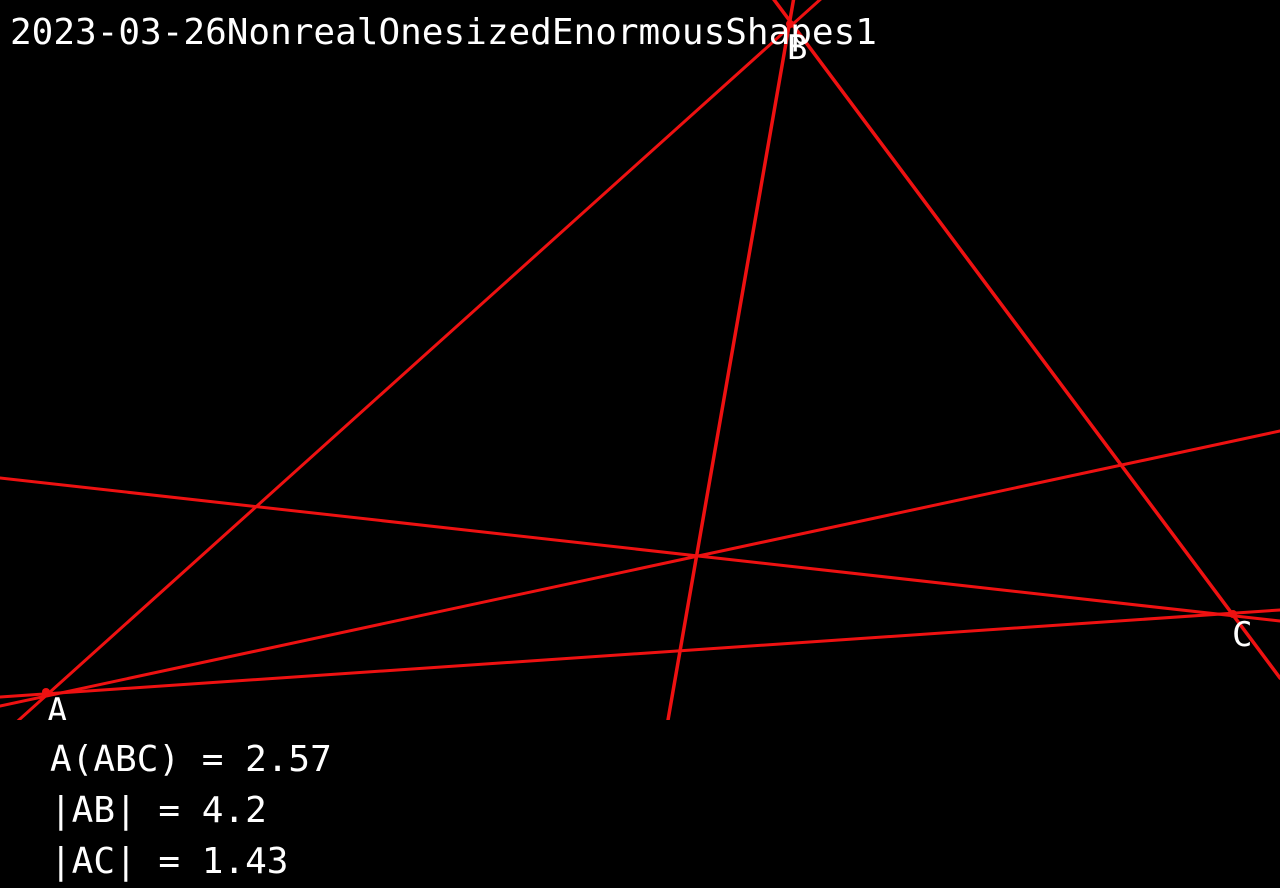  What do you see at coordinates (731, 360) in the screenshot?
I see `altitude-from-b` at bounding box center [731, 360].